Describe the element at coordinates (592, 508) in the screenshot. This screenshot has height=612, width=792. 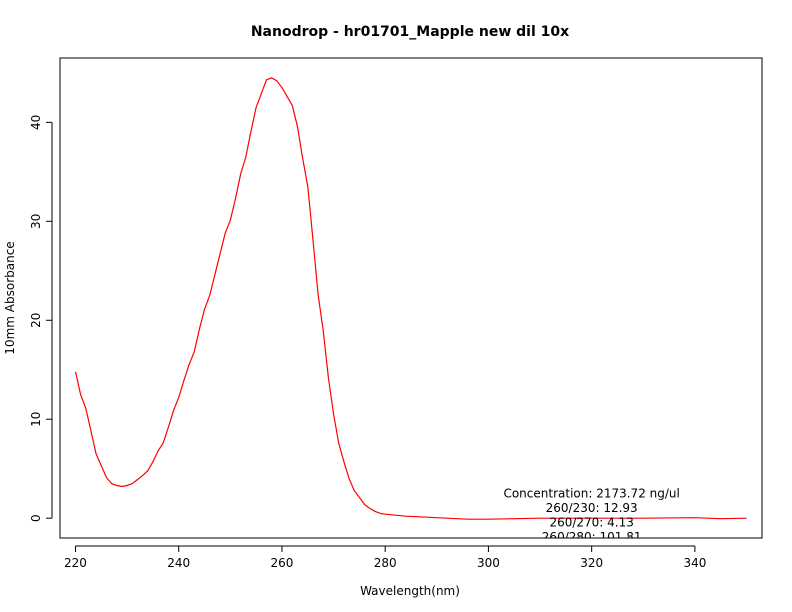
I see `annotation-text: 260/230: 12.93` at that location.